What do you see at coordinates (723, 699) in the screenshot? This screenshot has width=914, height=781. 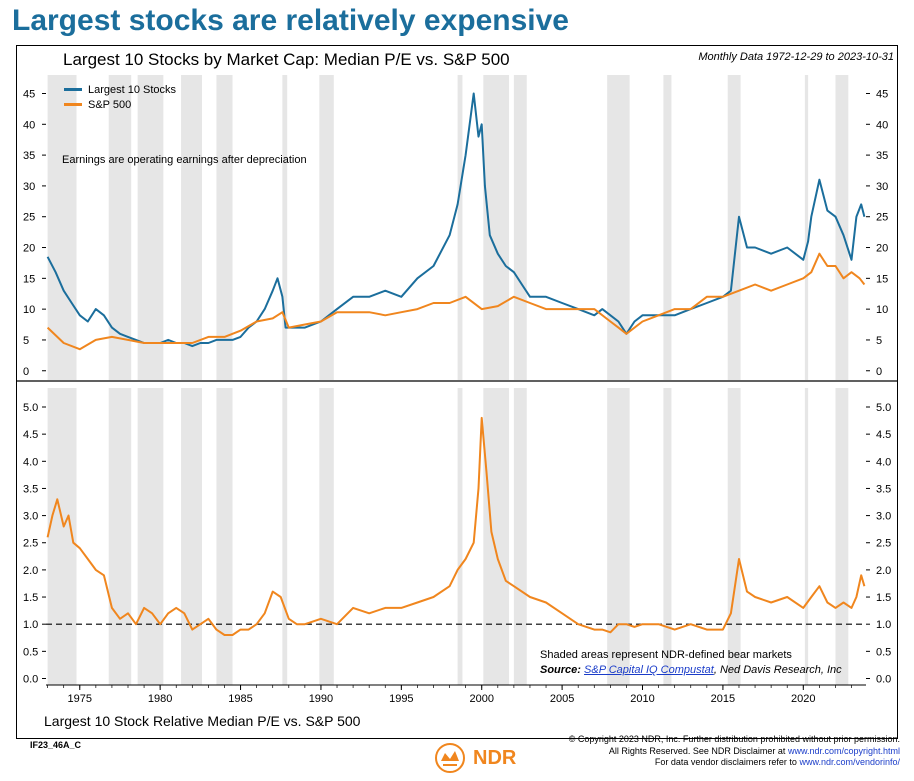 I see `x-tick-label: 2015` at bounding box center [723, 699].